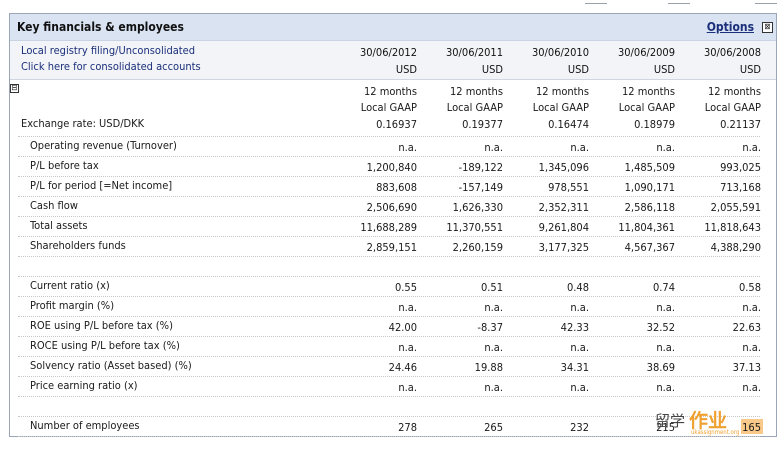 The width and height of the screenshot is (782, 449). I want to click on table-cell: 2,859,151, so click(391, 247).